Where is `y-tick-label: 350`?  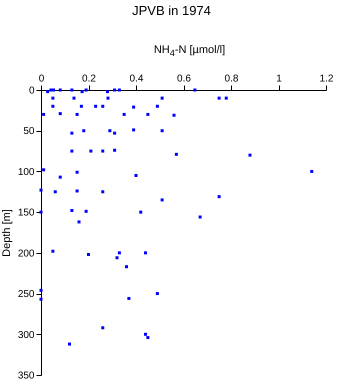 y-tick-label: 350 is located at coordinates (26, 376).